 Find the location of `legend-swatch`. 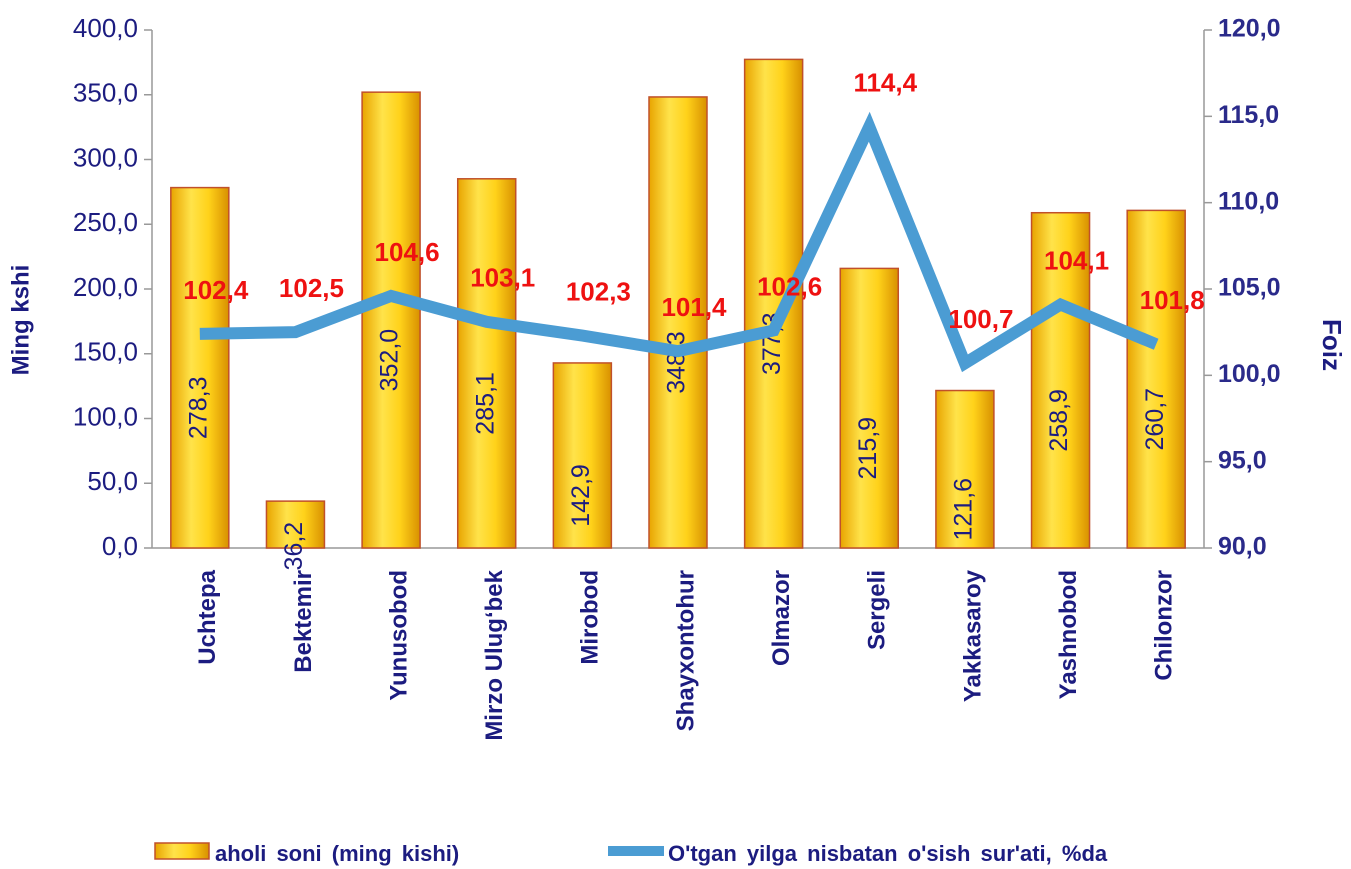

legend-swatch is located at coordinates (182, 851).